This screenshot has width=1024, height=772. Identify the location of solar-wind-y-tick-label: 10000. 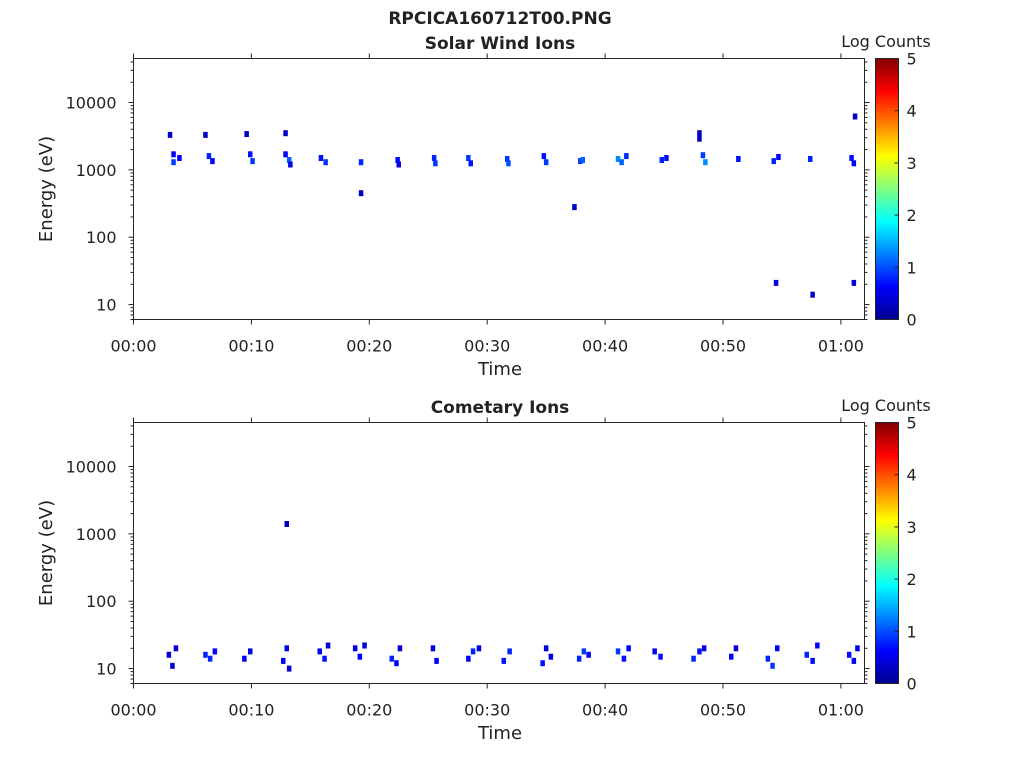
(91, 102).